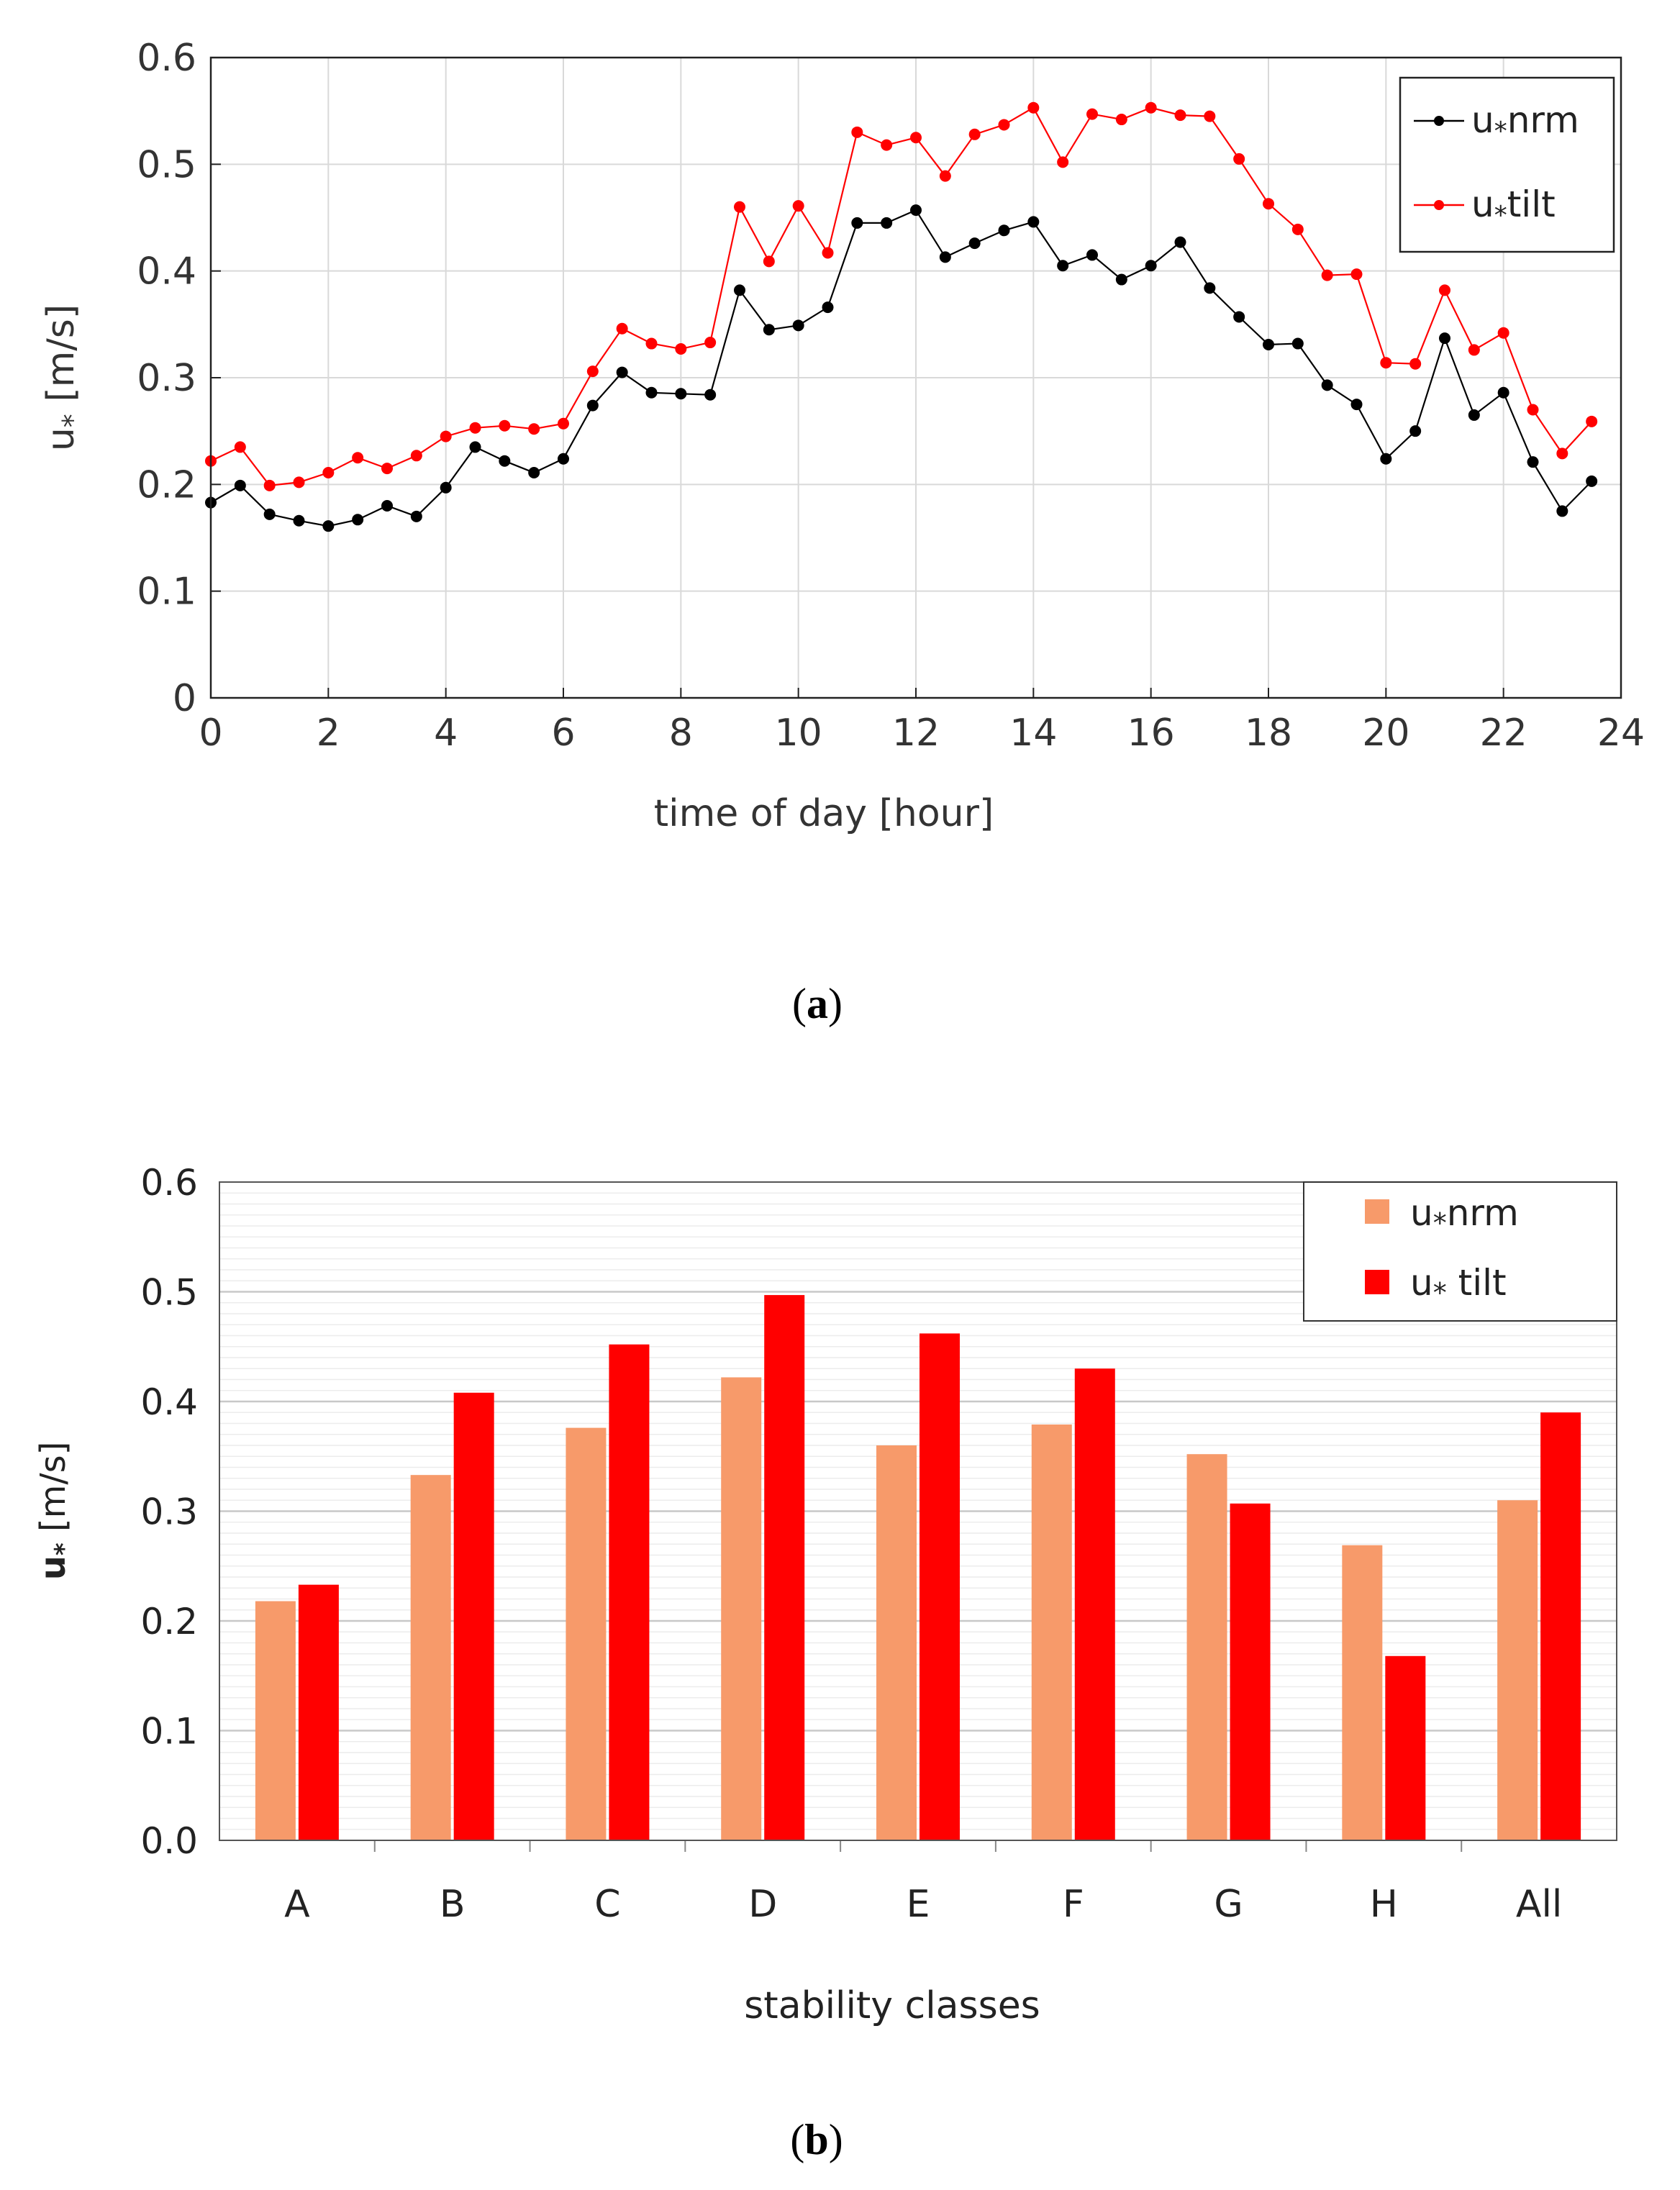 The width and height of the screenshot is (1680, 2190). What do you see at coordinates (61, 439) in the screenshot?
I see `chart-a-y-label-base: u` at bounding box center [61, 439].